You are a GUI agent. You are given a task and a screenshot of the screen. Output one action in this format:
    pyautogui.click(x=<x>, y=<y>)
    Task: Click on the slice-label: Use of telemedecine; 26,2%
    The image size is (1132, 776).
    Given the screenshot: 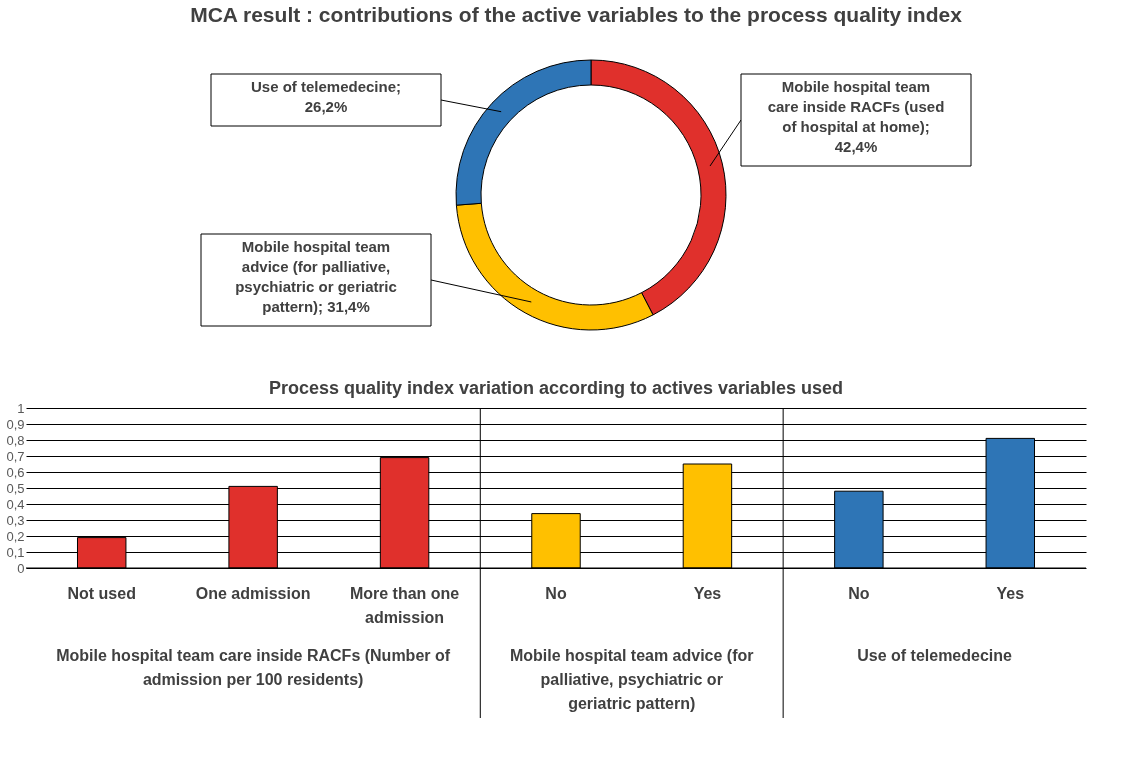 What is the action you would take?
    pyautogui.click(x=326, y=96)
    